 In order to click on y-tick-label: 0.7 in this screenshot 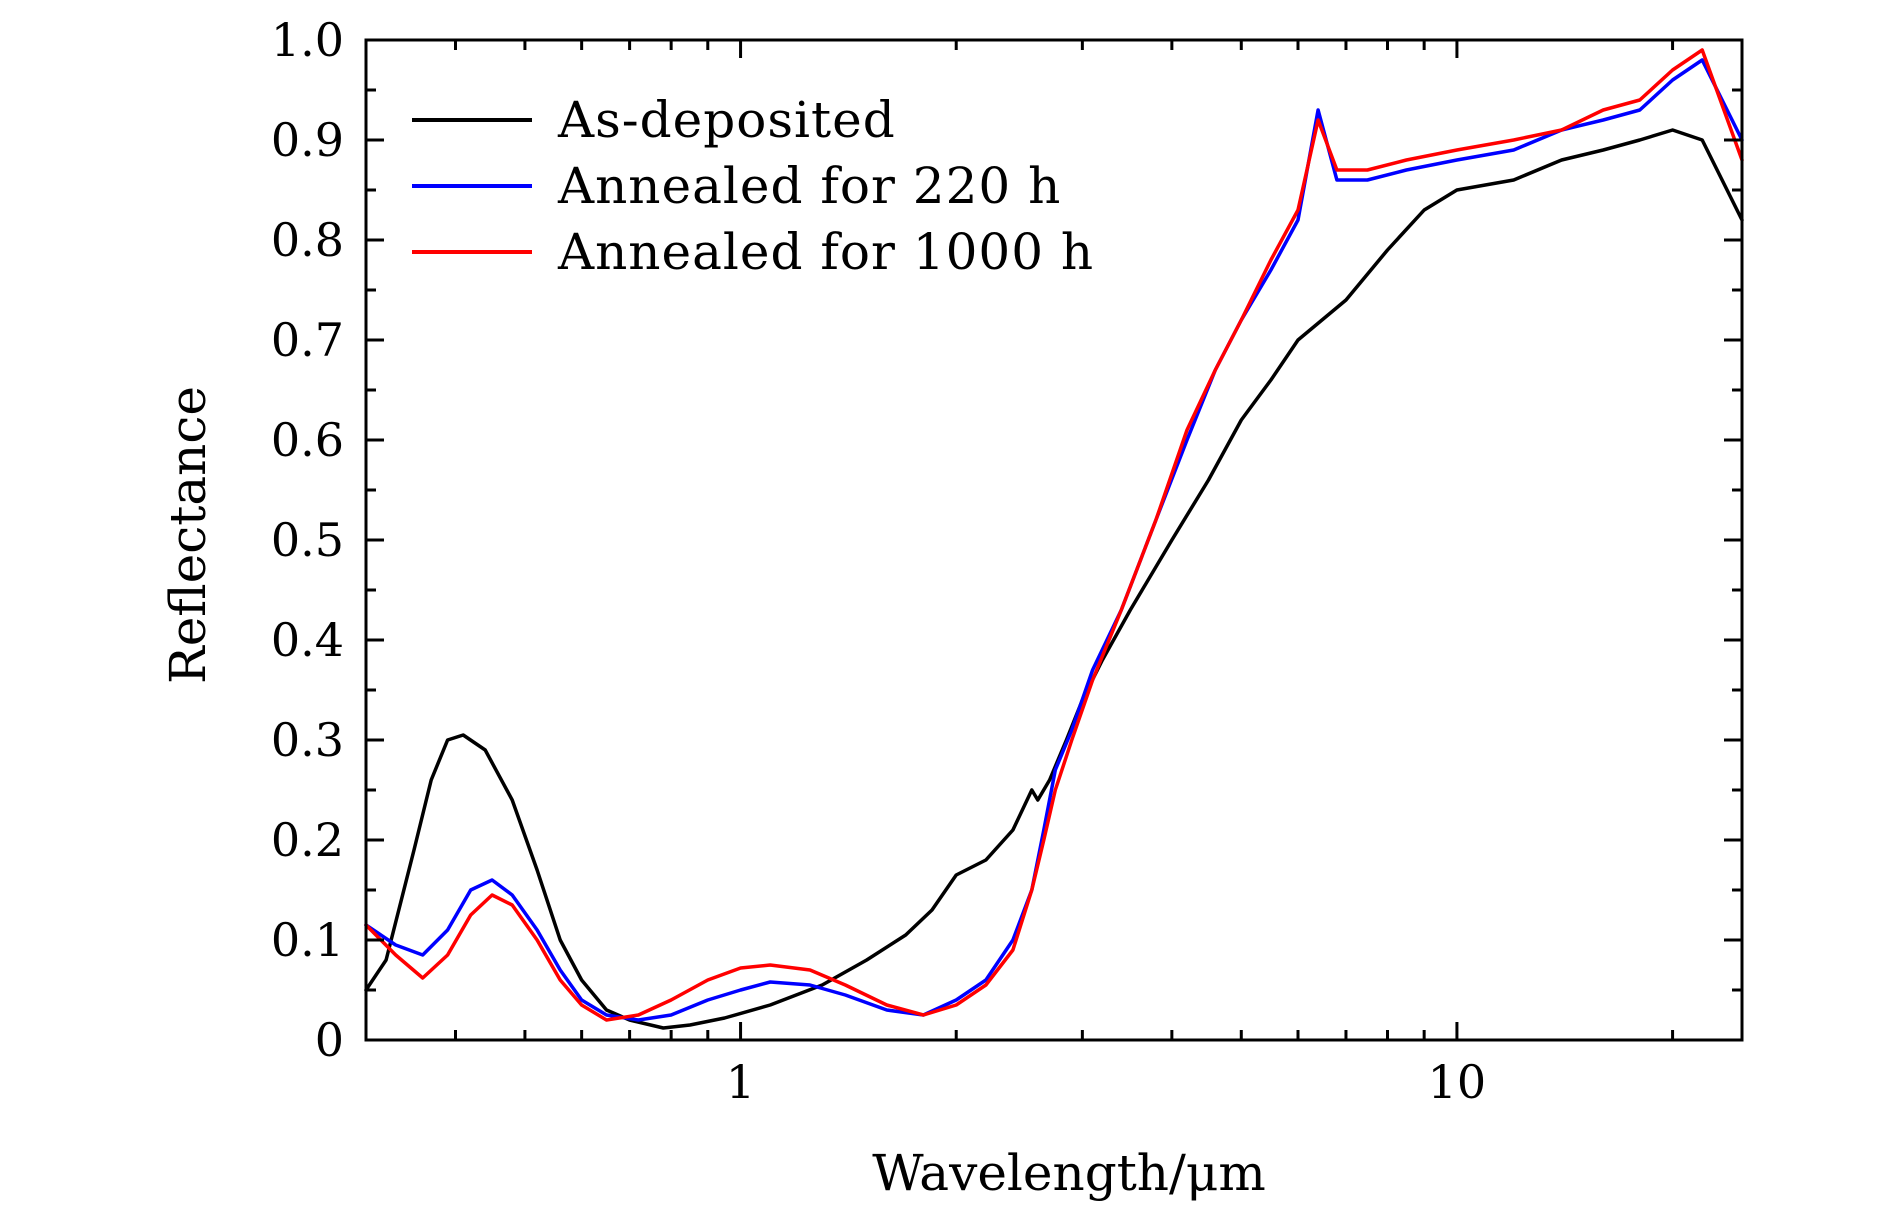, I will do `click(307, 340)`.